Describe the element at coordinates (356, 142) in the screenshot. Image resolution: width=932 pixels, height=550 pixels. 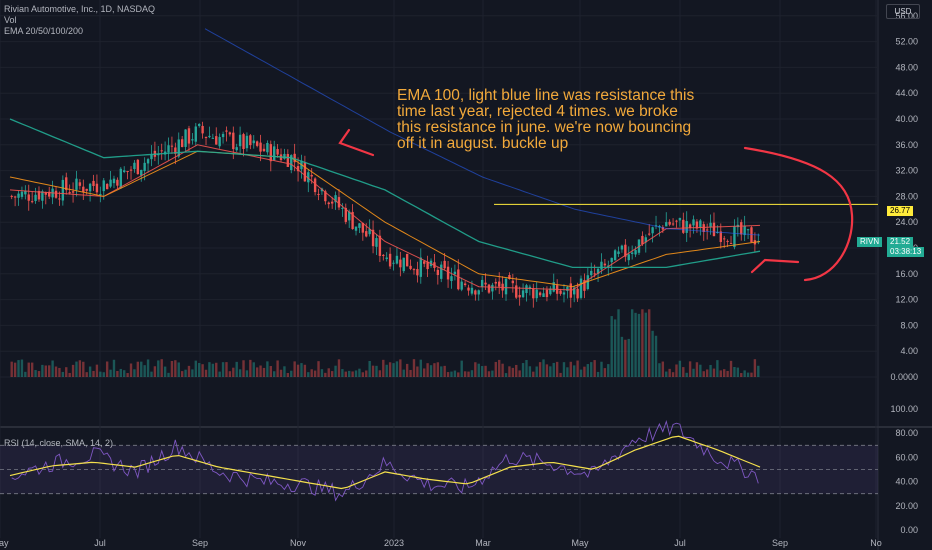
I see `red-arrow-icon` at that location.